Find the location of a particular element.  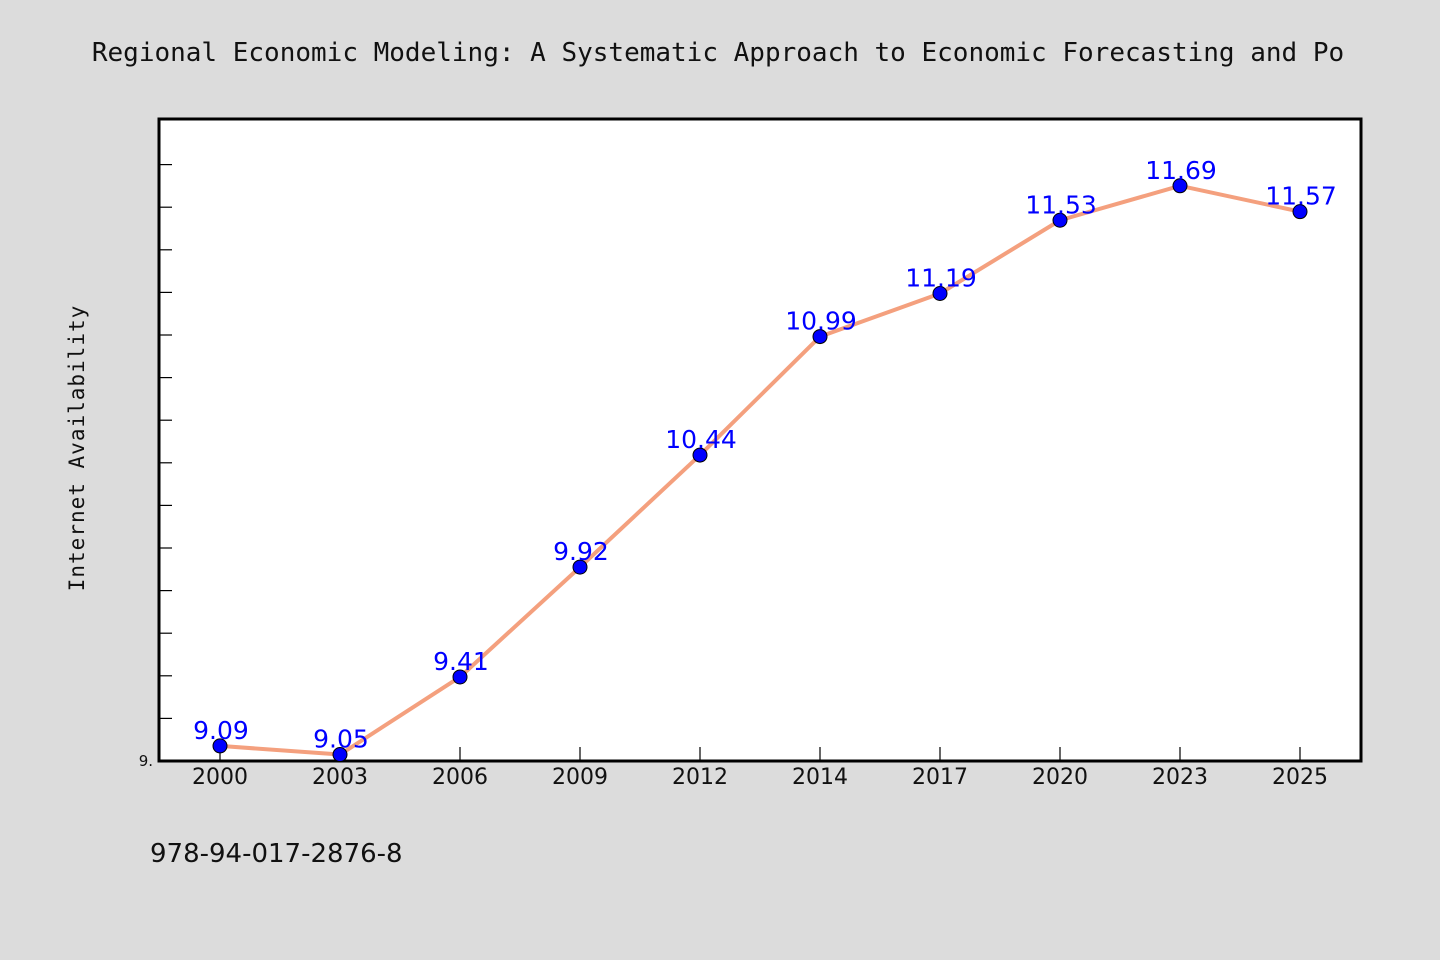

y-axis-ticks: 9. is located at coordinates (155, 467).